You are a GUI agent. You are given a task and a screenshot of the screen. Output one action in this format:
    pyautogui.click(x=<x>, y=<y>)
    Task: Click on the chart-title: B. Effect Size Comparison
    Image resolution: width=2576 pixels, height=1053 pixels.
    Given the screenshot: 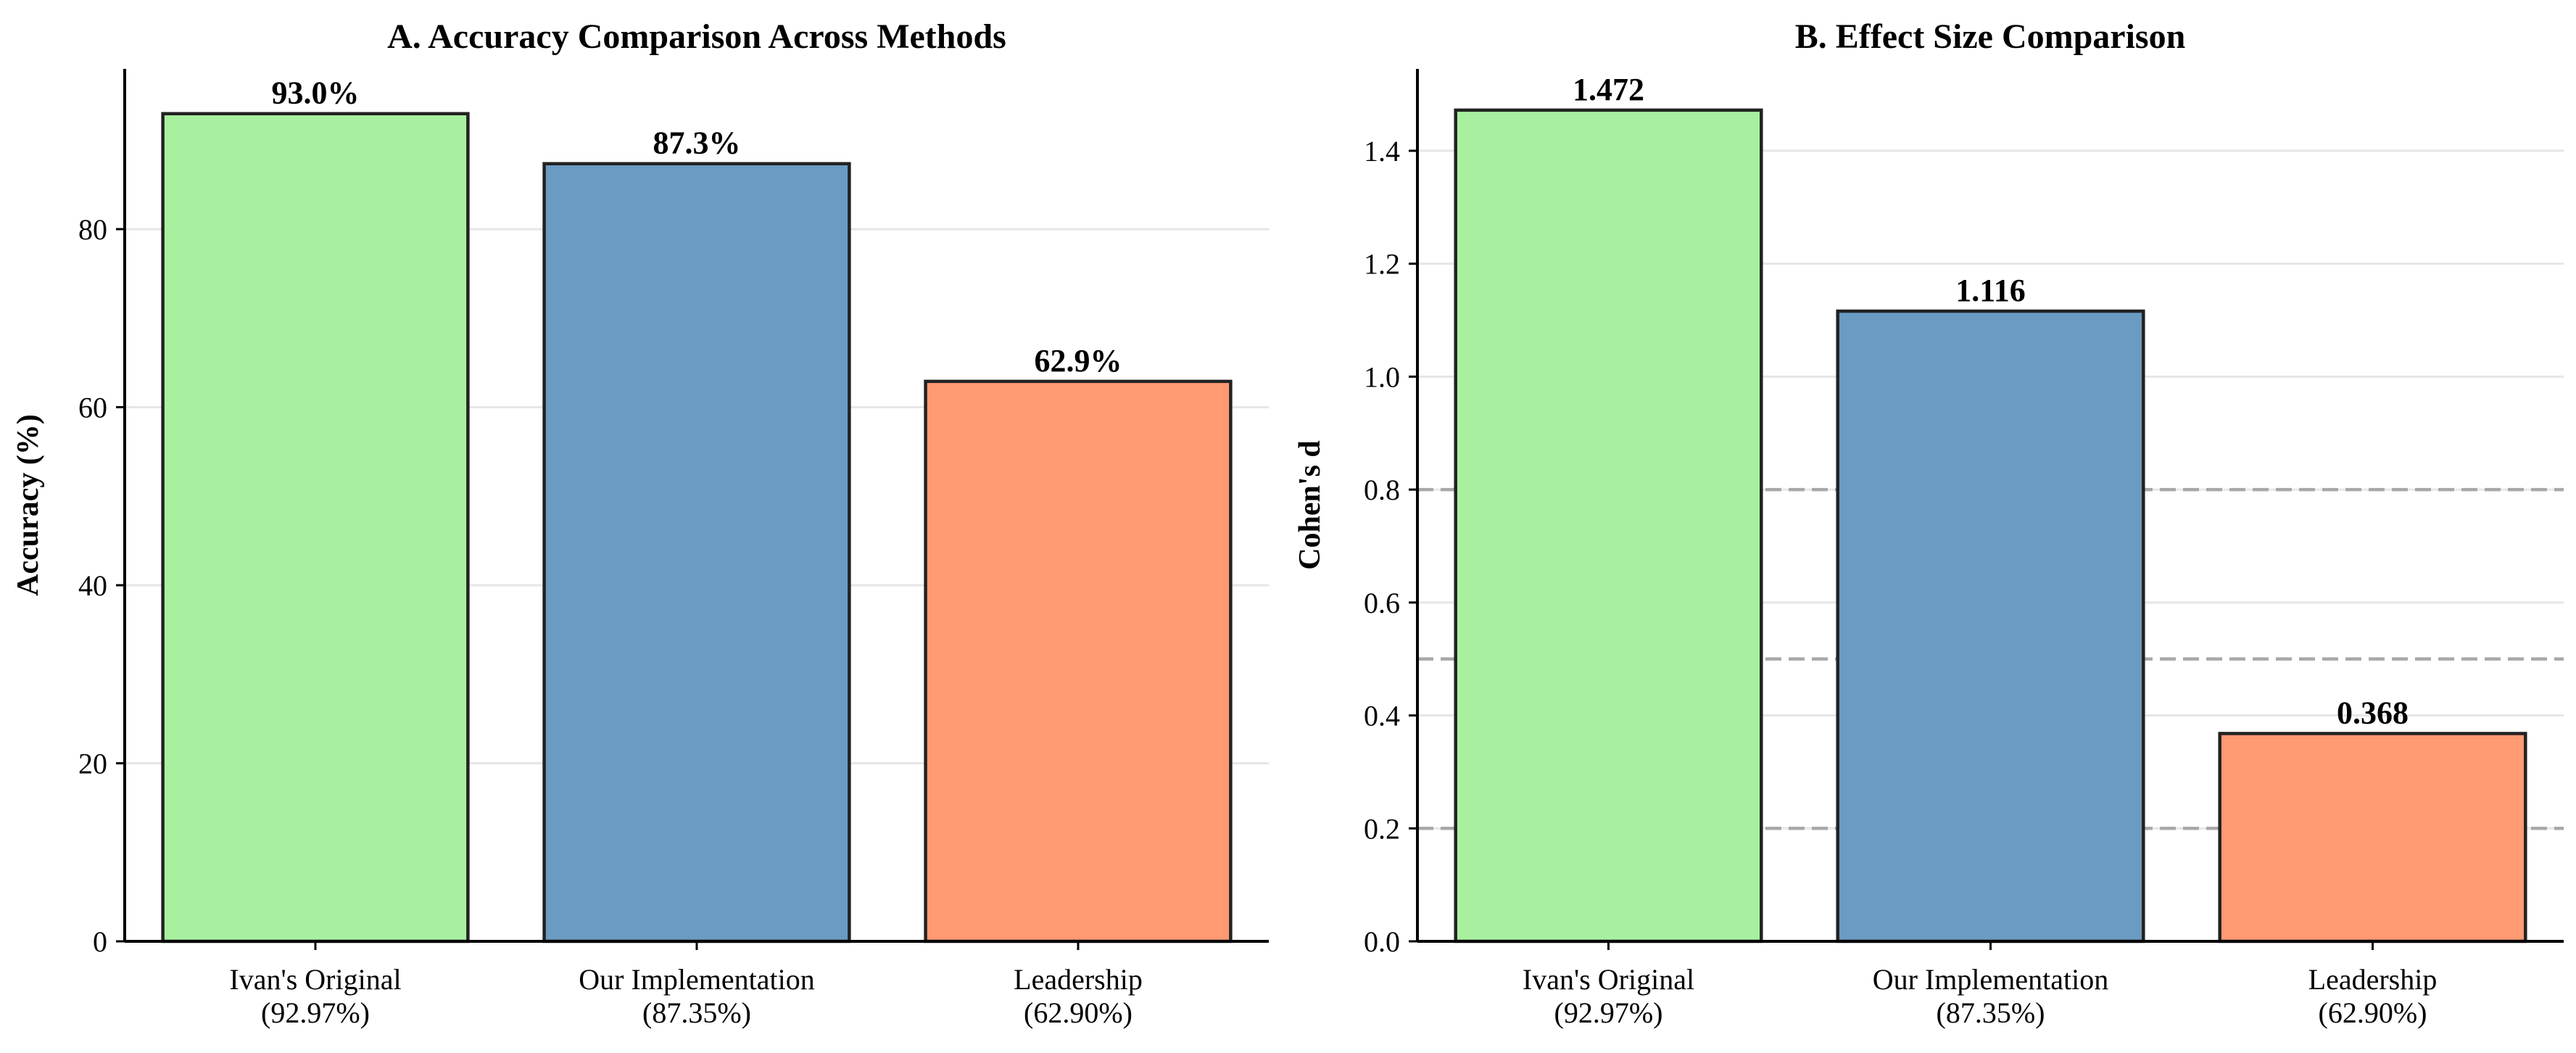 What is the action you would take?
    pyautogui.click(x=1990, y=36)
    